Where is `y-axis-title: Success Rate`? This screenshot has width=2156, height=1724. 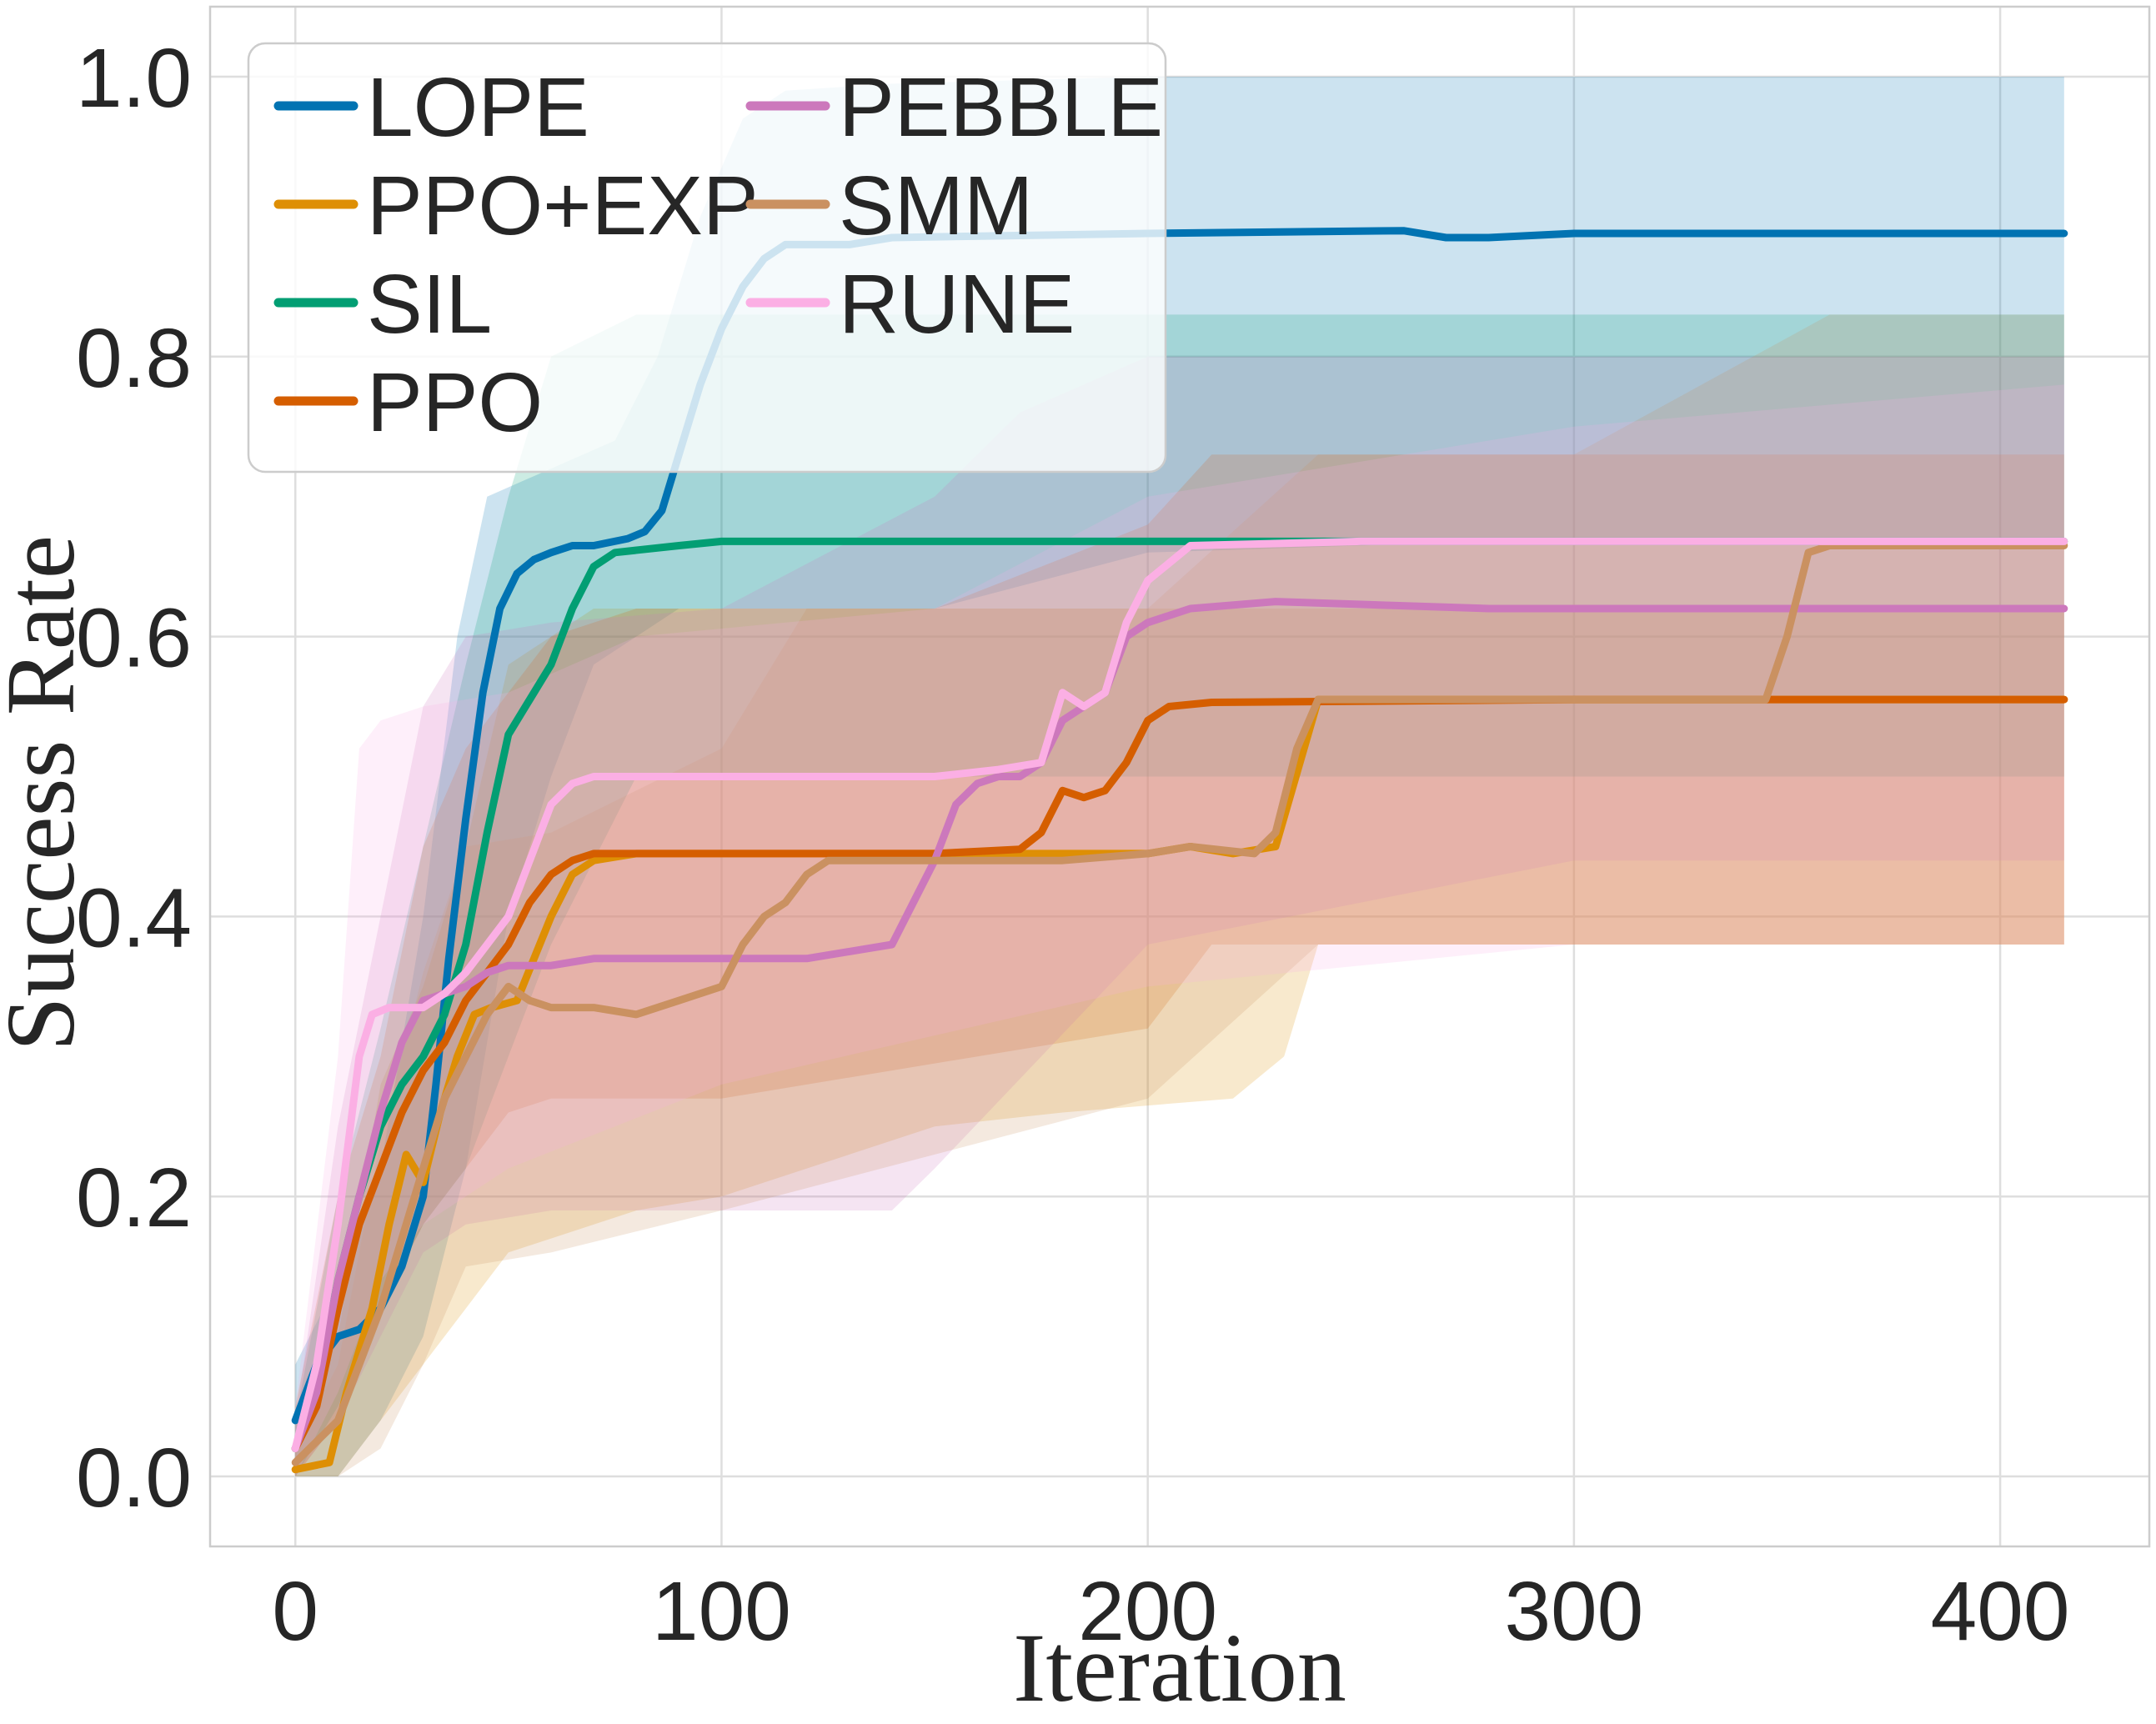
y-axis-title: Success Rate is located at coordinates (47, 793).